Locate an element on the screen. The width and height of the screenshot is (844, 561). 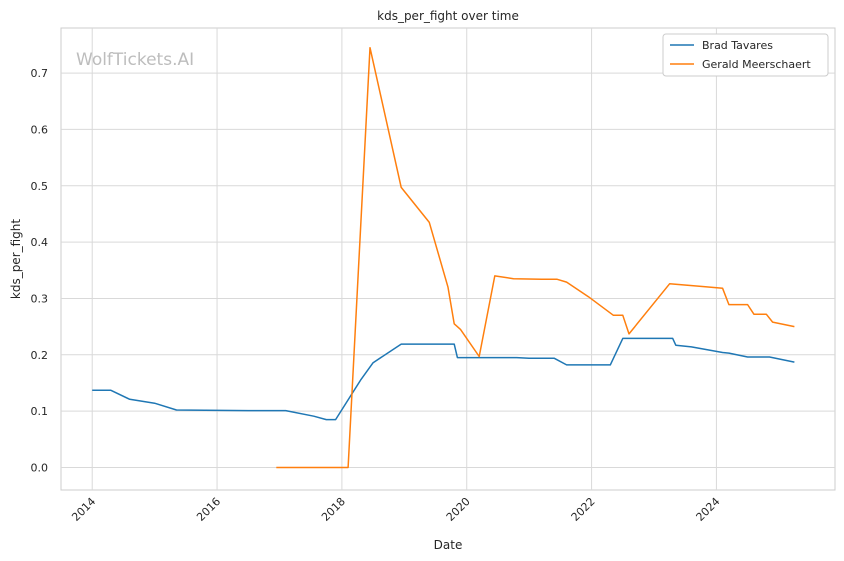
y-tick-label: 0.7 is located at coordinates (40, 73).